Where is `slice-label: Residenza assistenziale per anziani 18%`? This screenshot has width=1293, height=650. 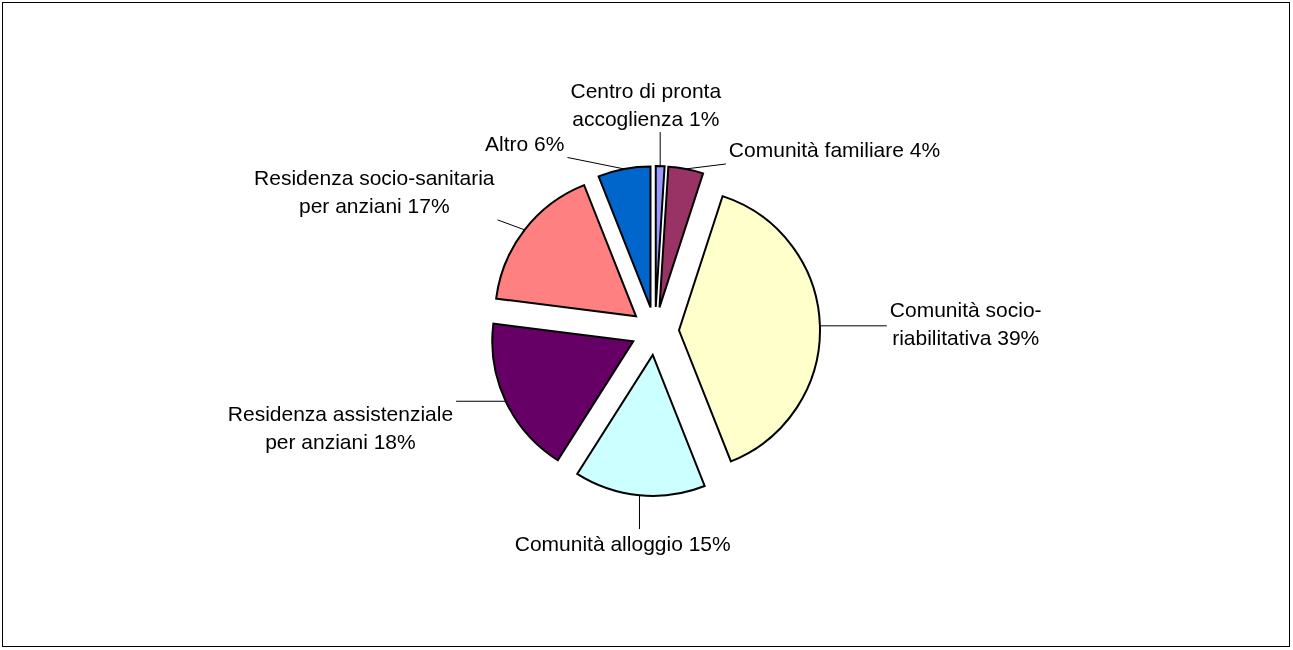
slice-label: Residenza assistenziale per anziani 18% is located at coordinates (340, 428).